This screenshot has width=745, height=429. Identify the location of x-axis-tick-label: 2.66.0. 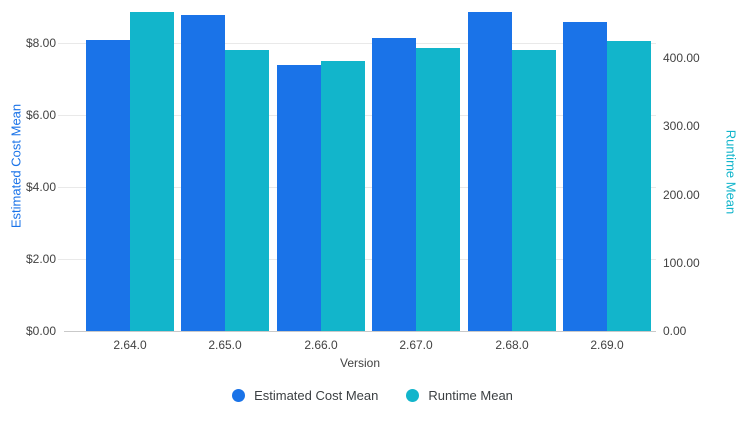
(321, 345).